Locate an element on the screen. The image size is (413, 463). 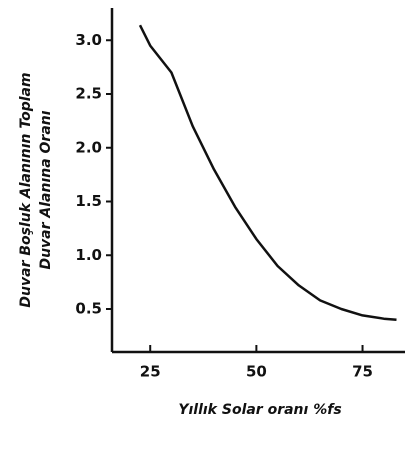
y-tick-label: 3.0 is located at coordinates (88, 40).